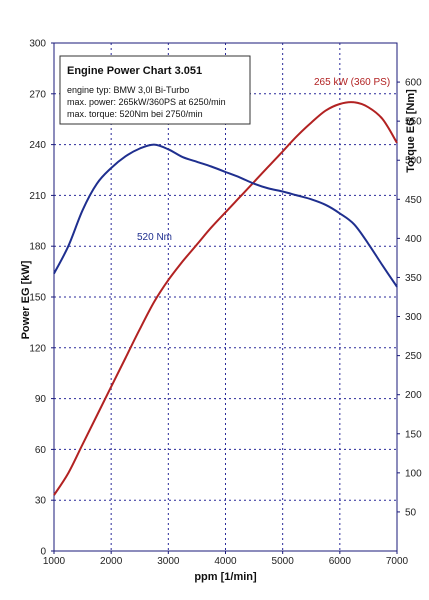  I want to click on right-tick-label: 600, so click(413, 83).